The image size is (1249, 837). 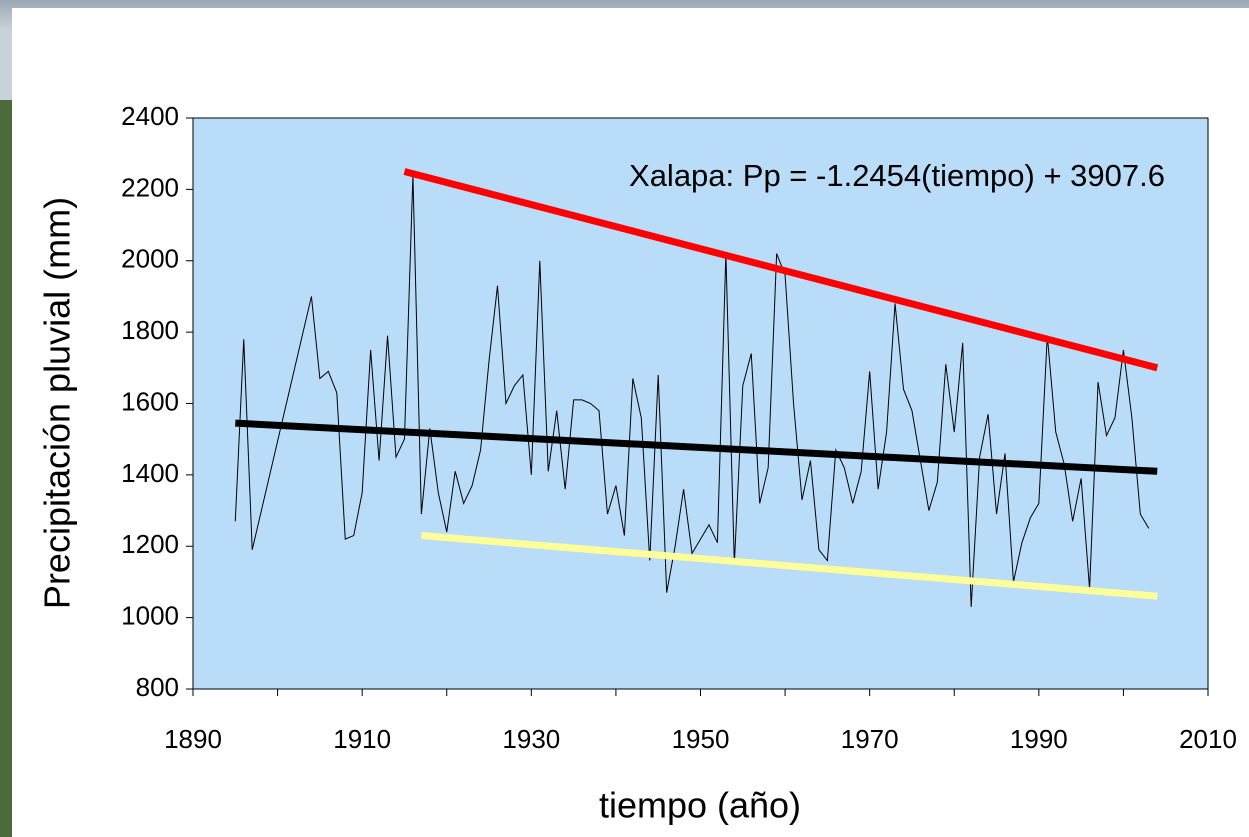 I want to click on y-tick-label: 1800, so click(x=150, y=330).